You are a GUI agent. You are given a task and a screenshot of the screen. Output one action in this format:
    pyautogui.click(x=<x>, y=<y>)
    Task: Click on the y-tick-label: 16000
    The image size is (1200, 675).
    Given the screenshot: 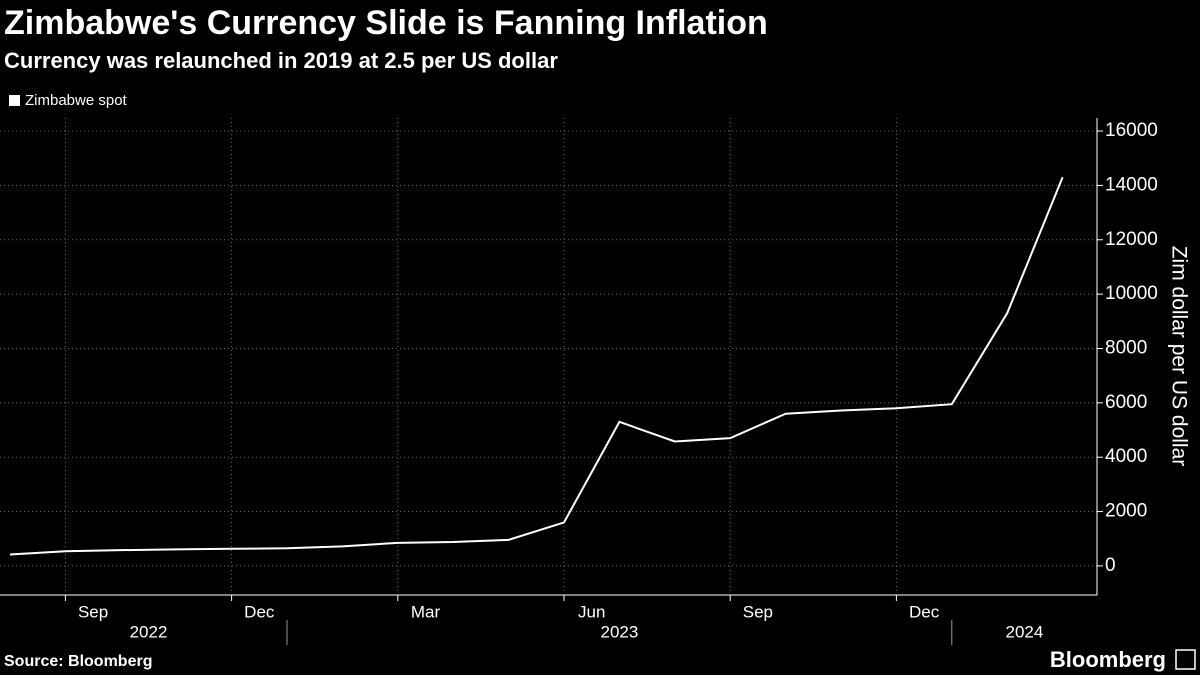 What is the action you would take?
    pyautogui.click(x=1131, y=130)
    